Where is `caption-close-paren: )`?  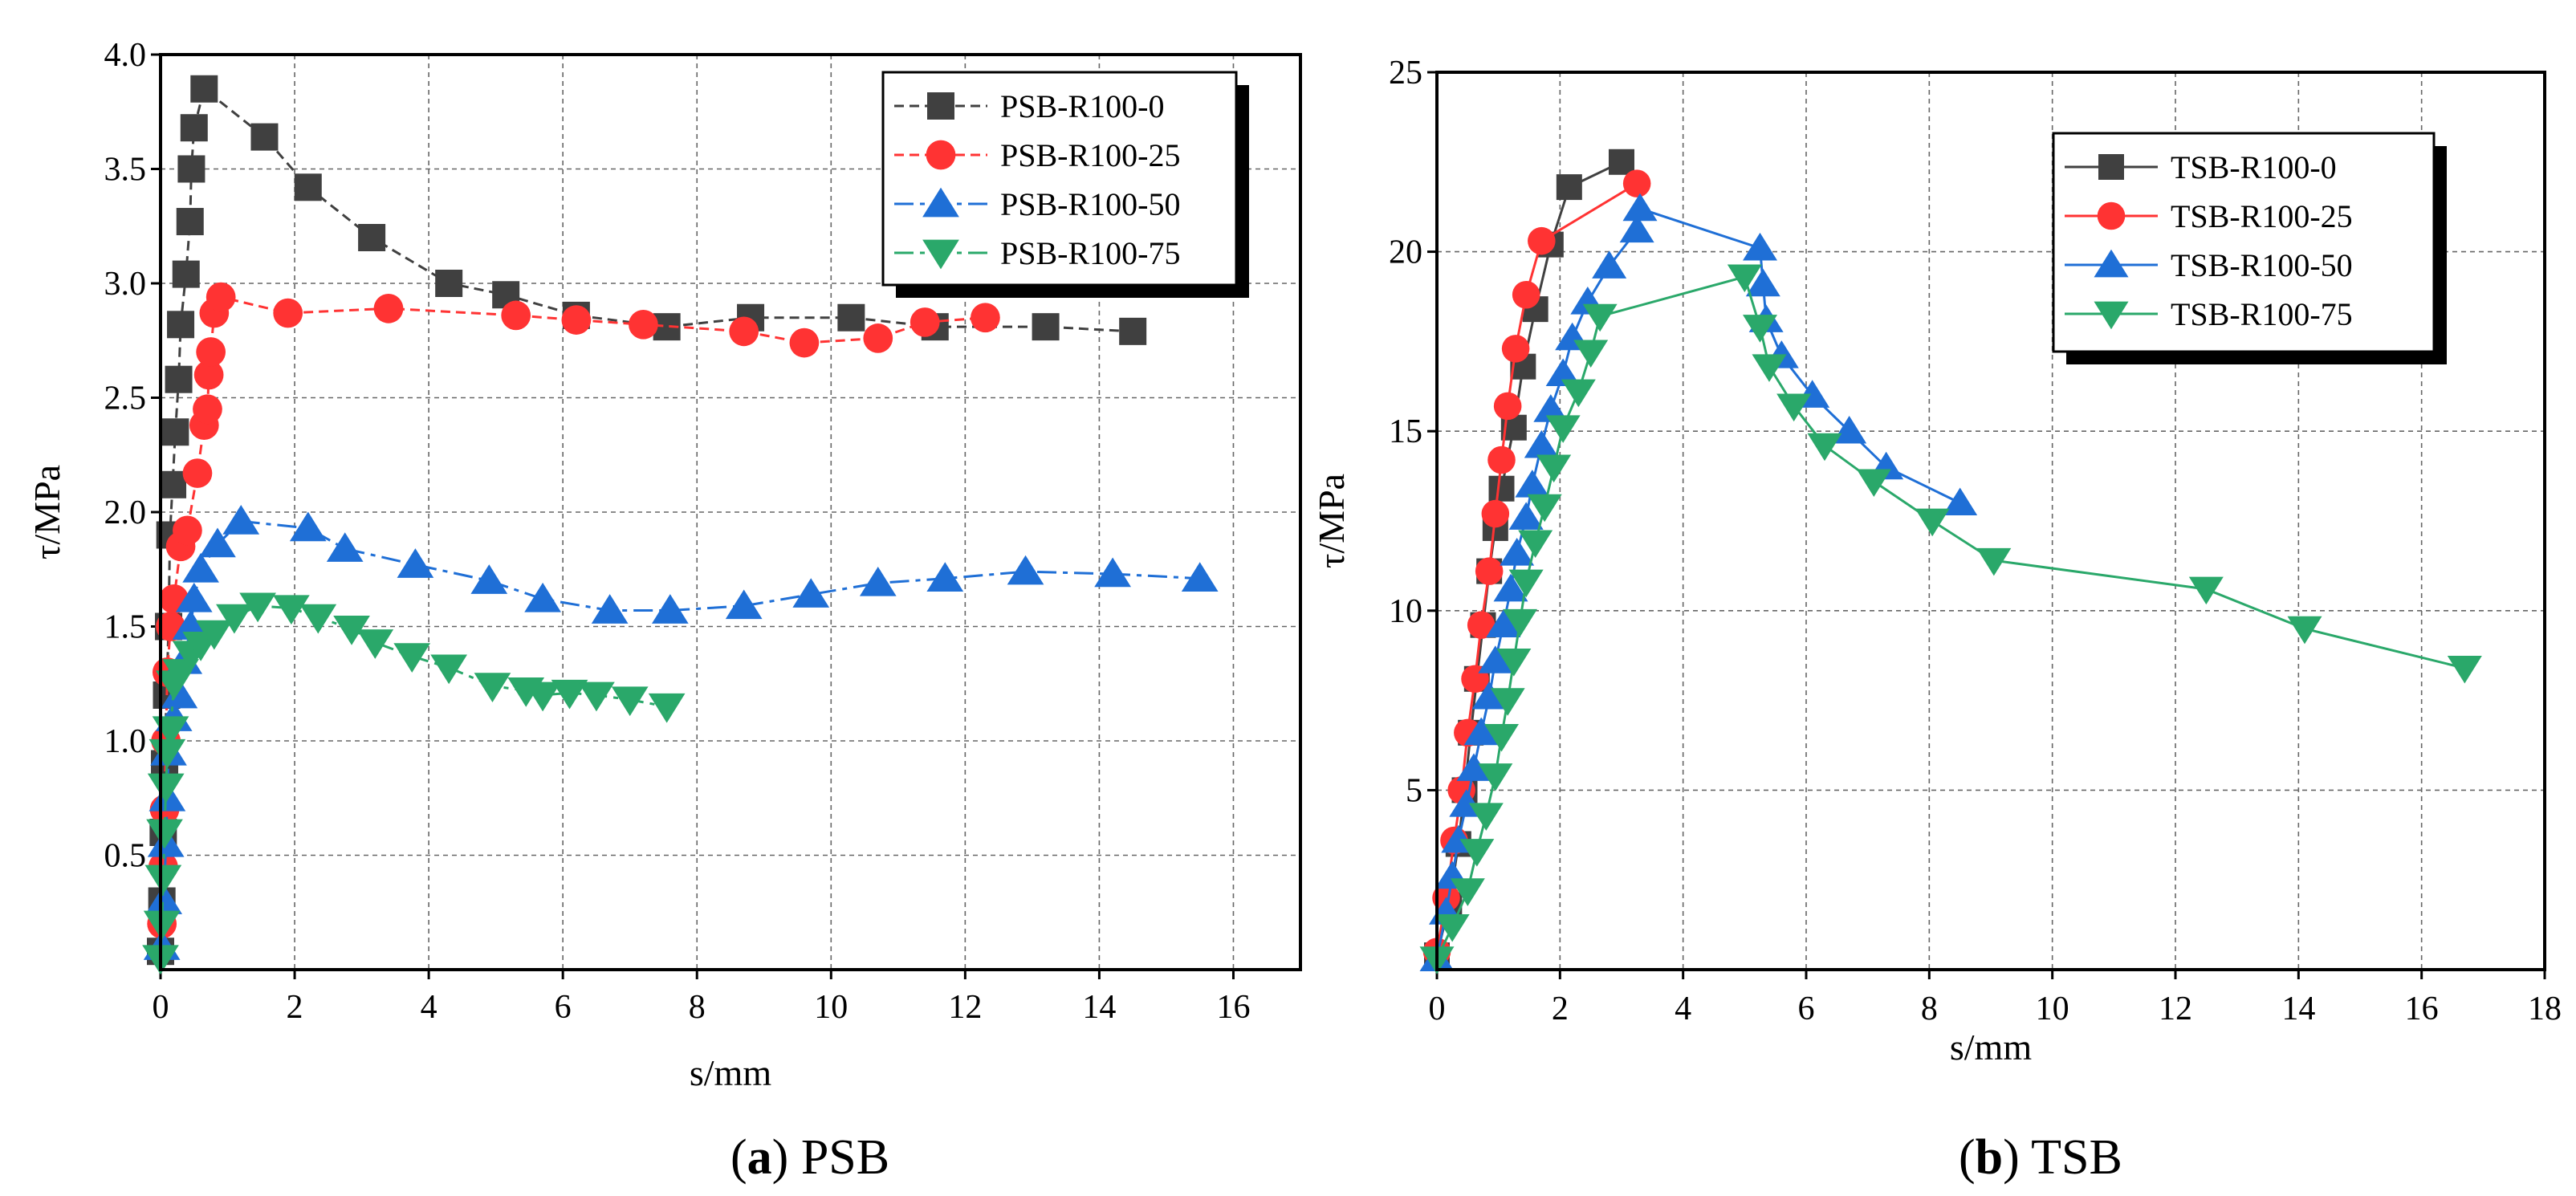
caption-close-paren: ) is located at coordinates (2011, 1157).